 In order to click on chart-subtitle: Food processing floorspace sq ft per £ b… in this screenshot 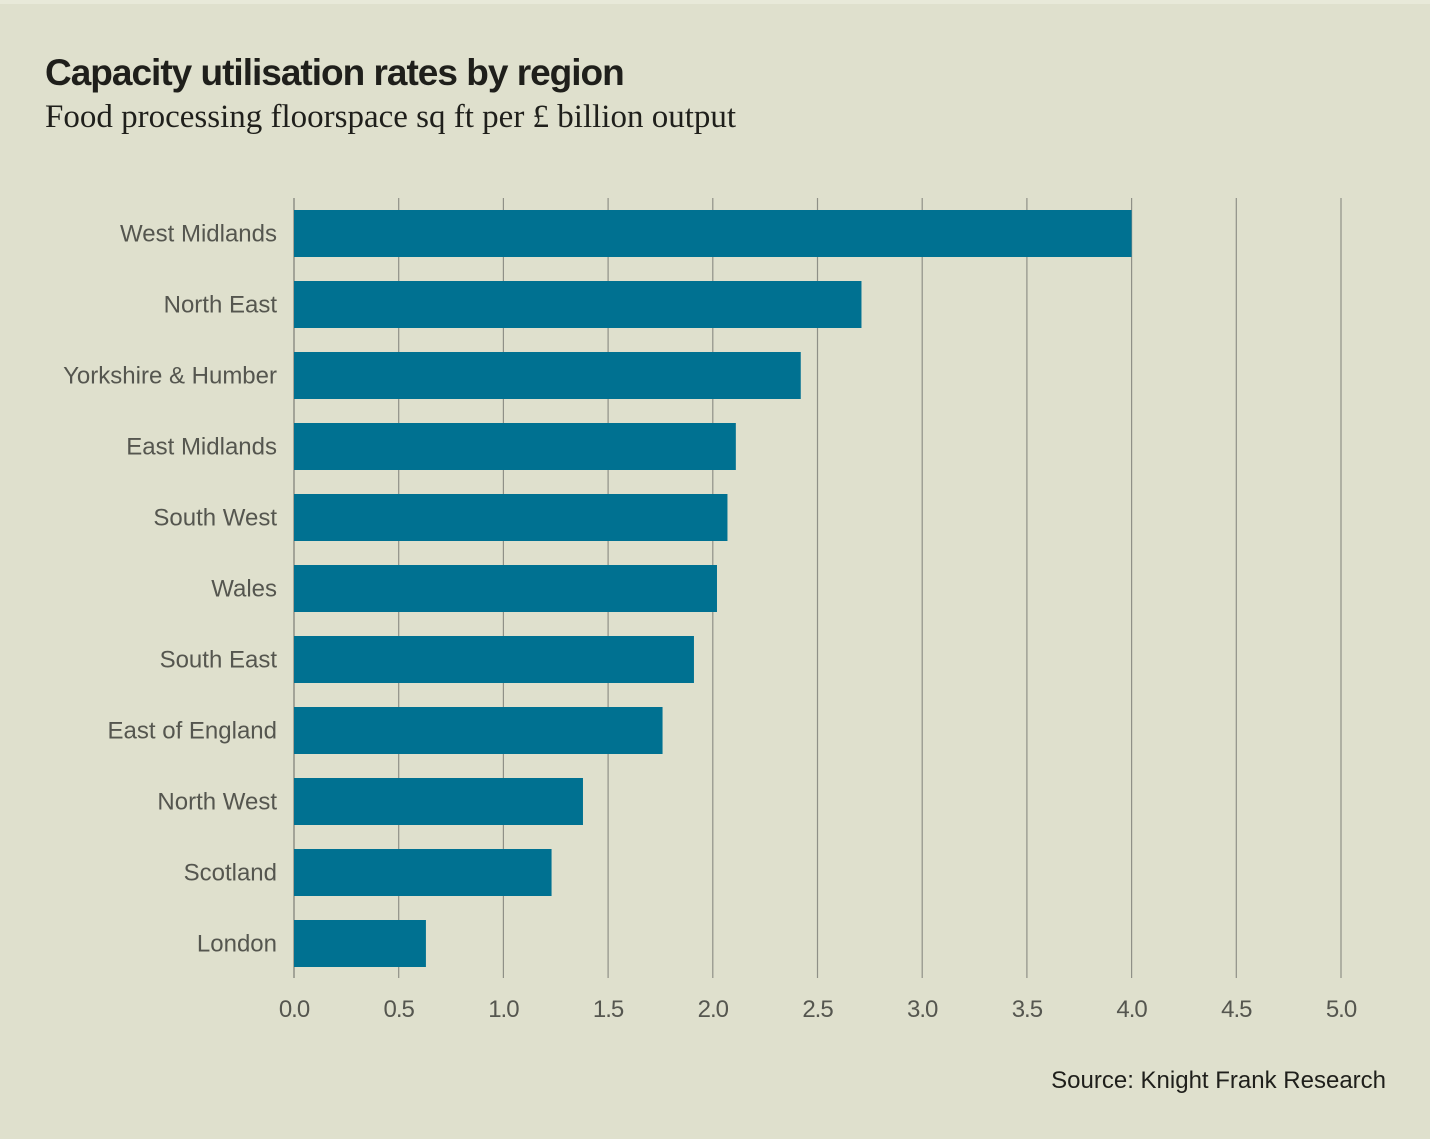, I will do `click(391, 117)`.